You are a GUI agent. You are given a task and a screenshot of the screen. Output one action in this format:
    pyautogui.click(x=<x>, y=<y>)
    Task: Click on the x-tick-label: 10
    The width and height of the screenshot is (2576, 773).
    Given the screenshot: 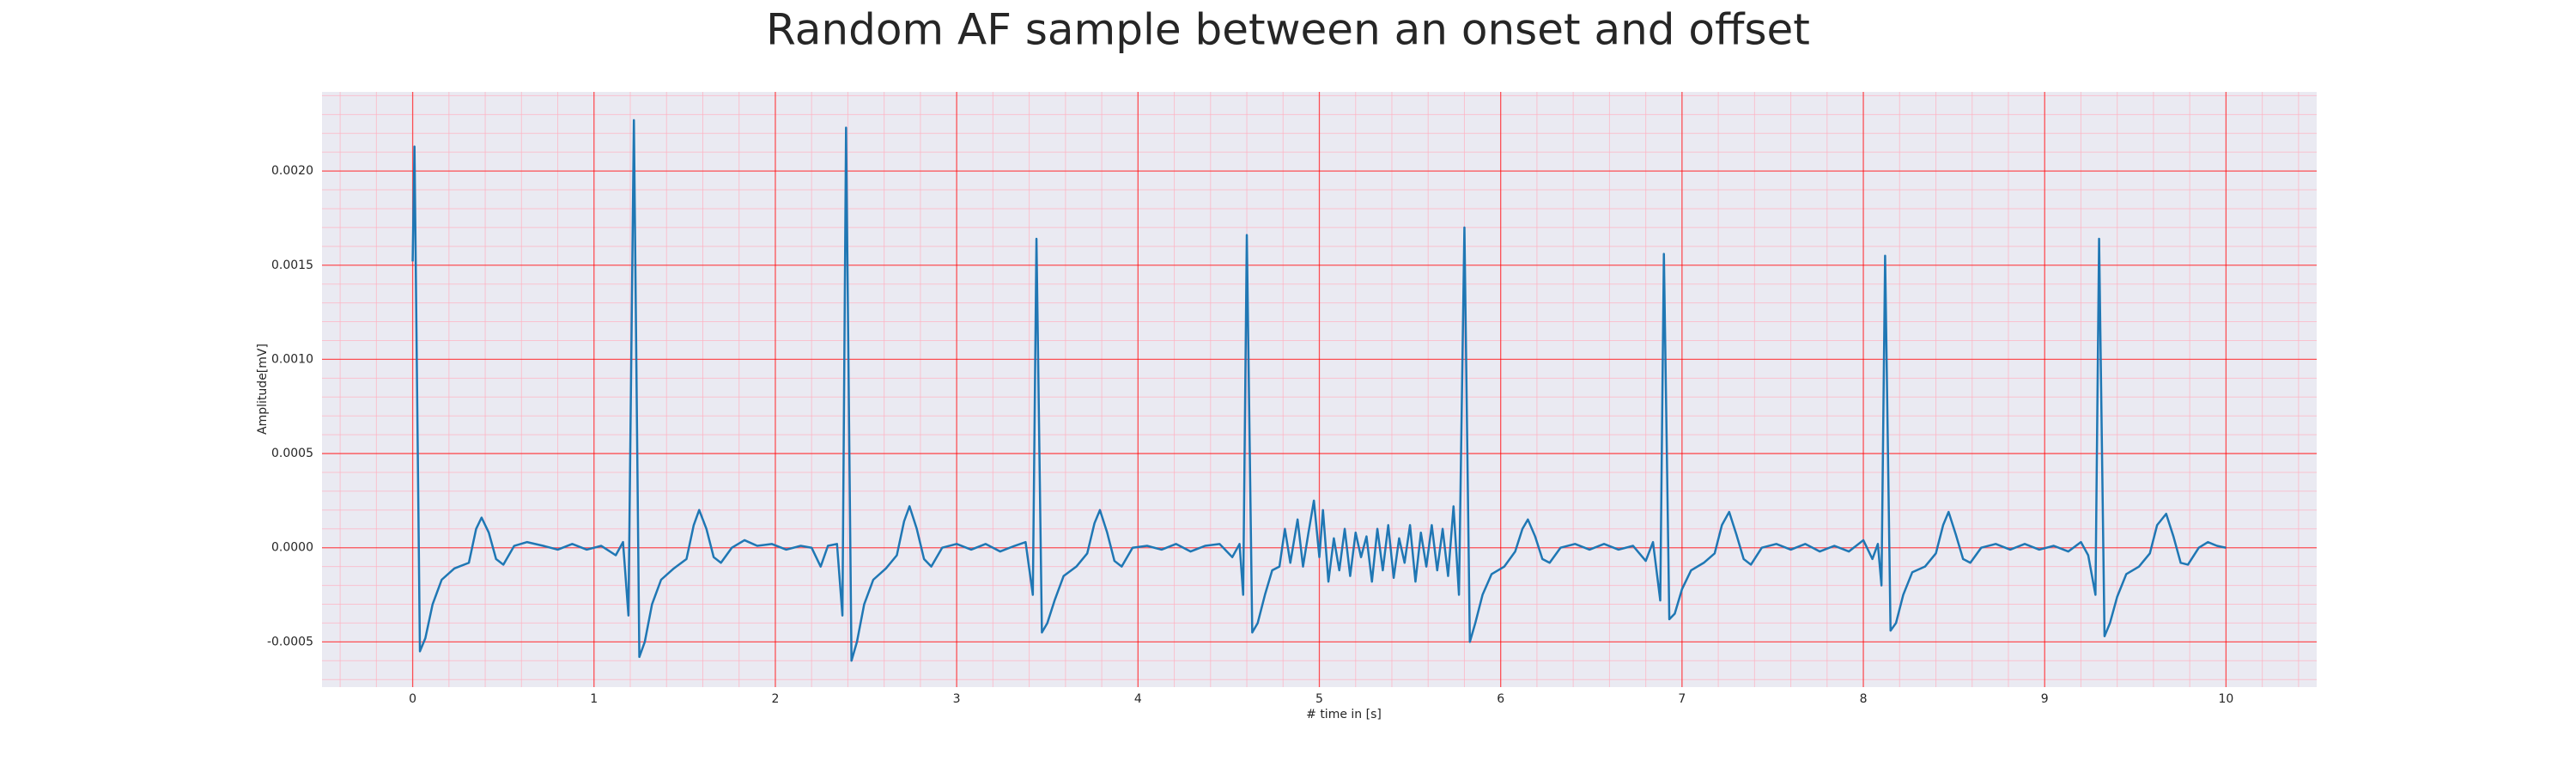 What is the action you would take?
    pyautogui.click(x=2225, y=699)
    